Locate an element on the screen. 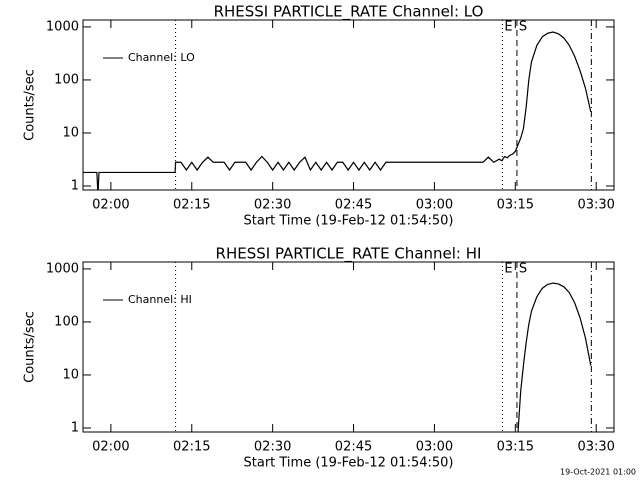 Image resolution: width=640 pixels, height=480 pixels. footer: 19-Oct-2021 01:00 is located at coordinates (598, 472).